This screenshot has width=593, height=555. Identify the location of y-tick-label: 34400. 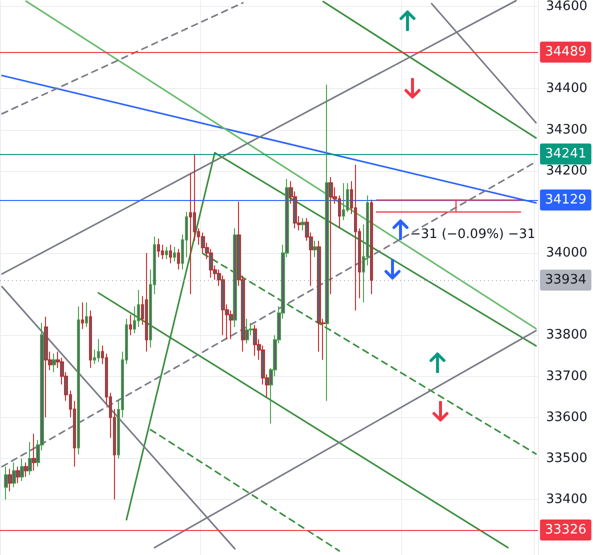
(567, 88).